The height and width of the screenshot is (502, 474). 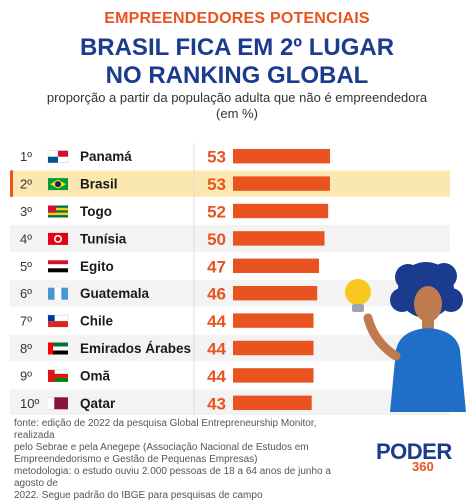 I want to click on rank-label: 7º, so click(x=26, y=321).